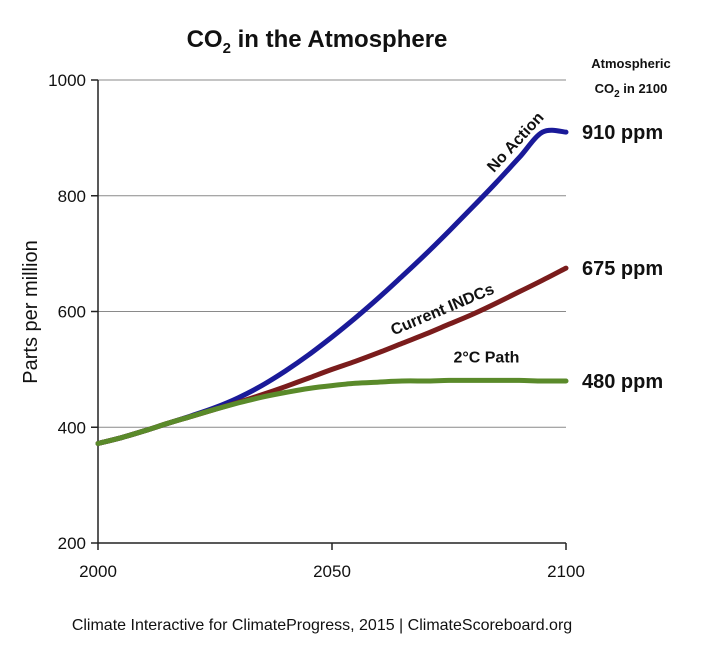 This screenshot has height=650, width=706. I want to click on side-header-line1: Atmospheric, so click(630, 63).